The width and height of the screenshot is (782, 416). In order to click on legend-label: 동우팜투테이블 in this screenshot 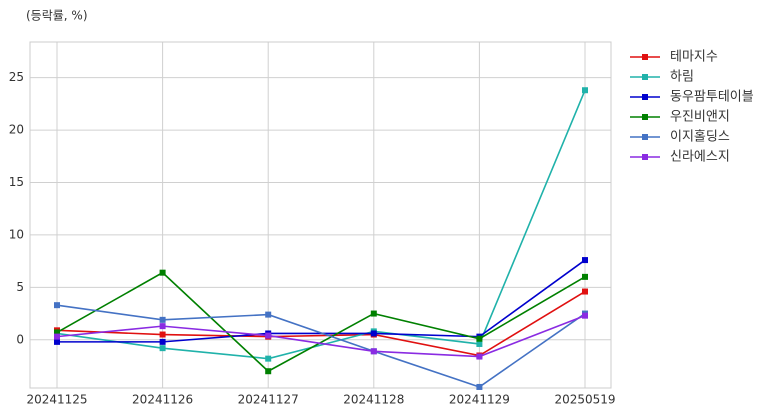, I will do `click(712, 97)`.